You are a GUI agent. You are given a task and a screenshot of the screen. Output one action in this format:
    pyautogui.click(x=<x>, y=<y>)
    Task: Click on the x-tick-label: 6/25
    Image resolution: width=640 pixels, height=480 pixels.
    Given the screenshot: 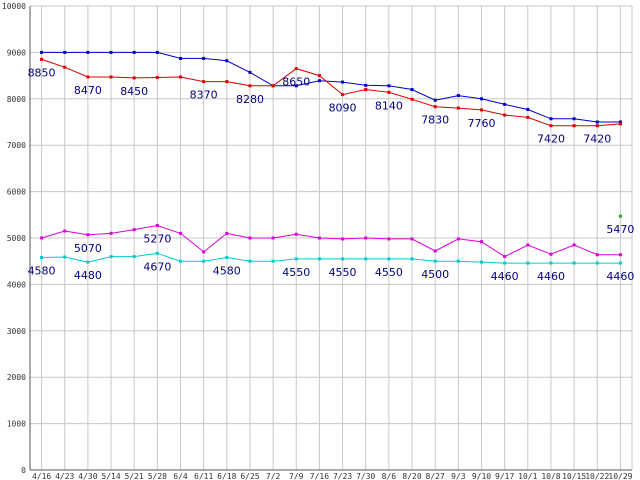 What is the action you would take?
    pyautogui.click(x=249, y=476)
    